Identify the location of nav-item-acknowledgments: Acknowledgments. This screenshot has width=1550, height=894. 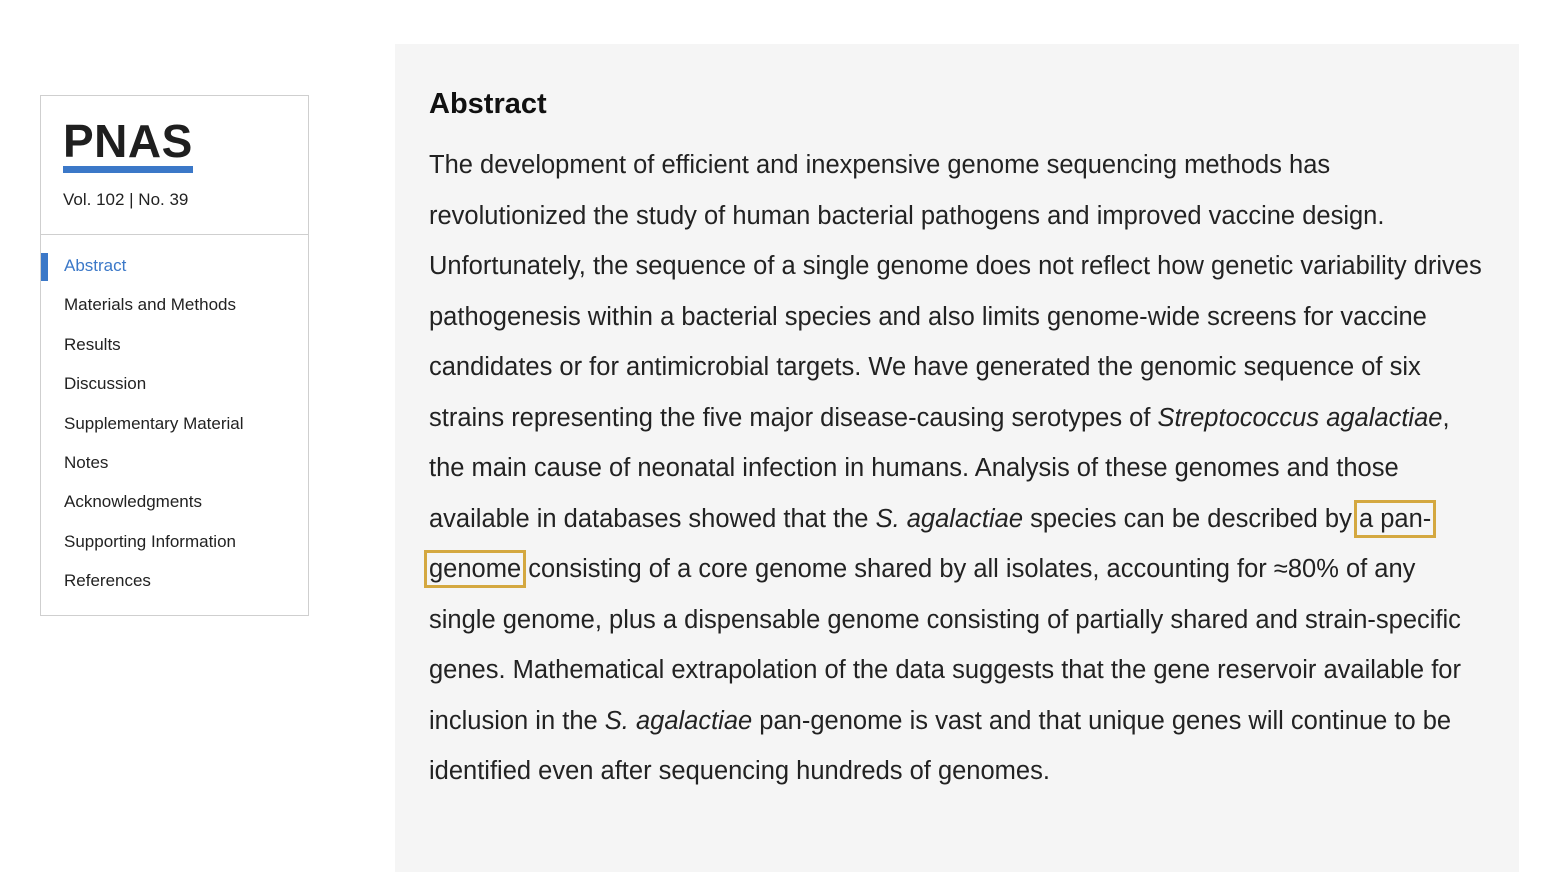
(133, 502).